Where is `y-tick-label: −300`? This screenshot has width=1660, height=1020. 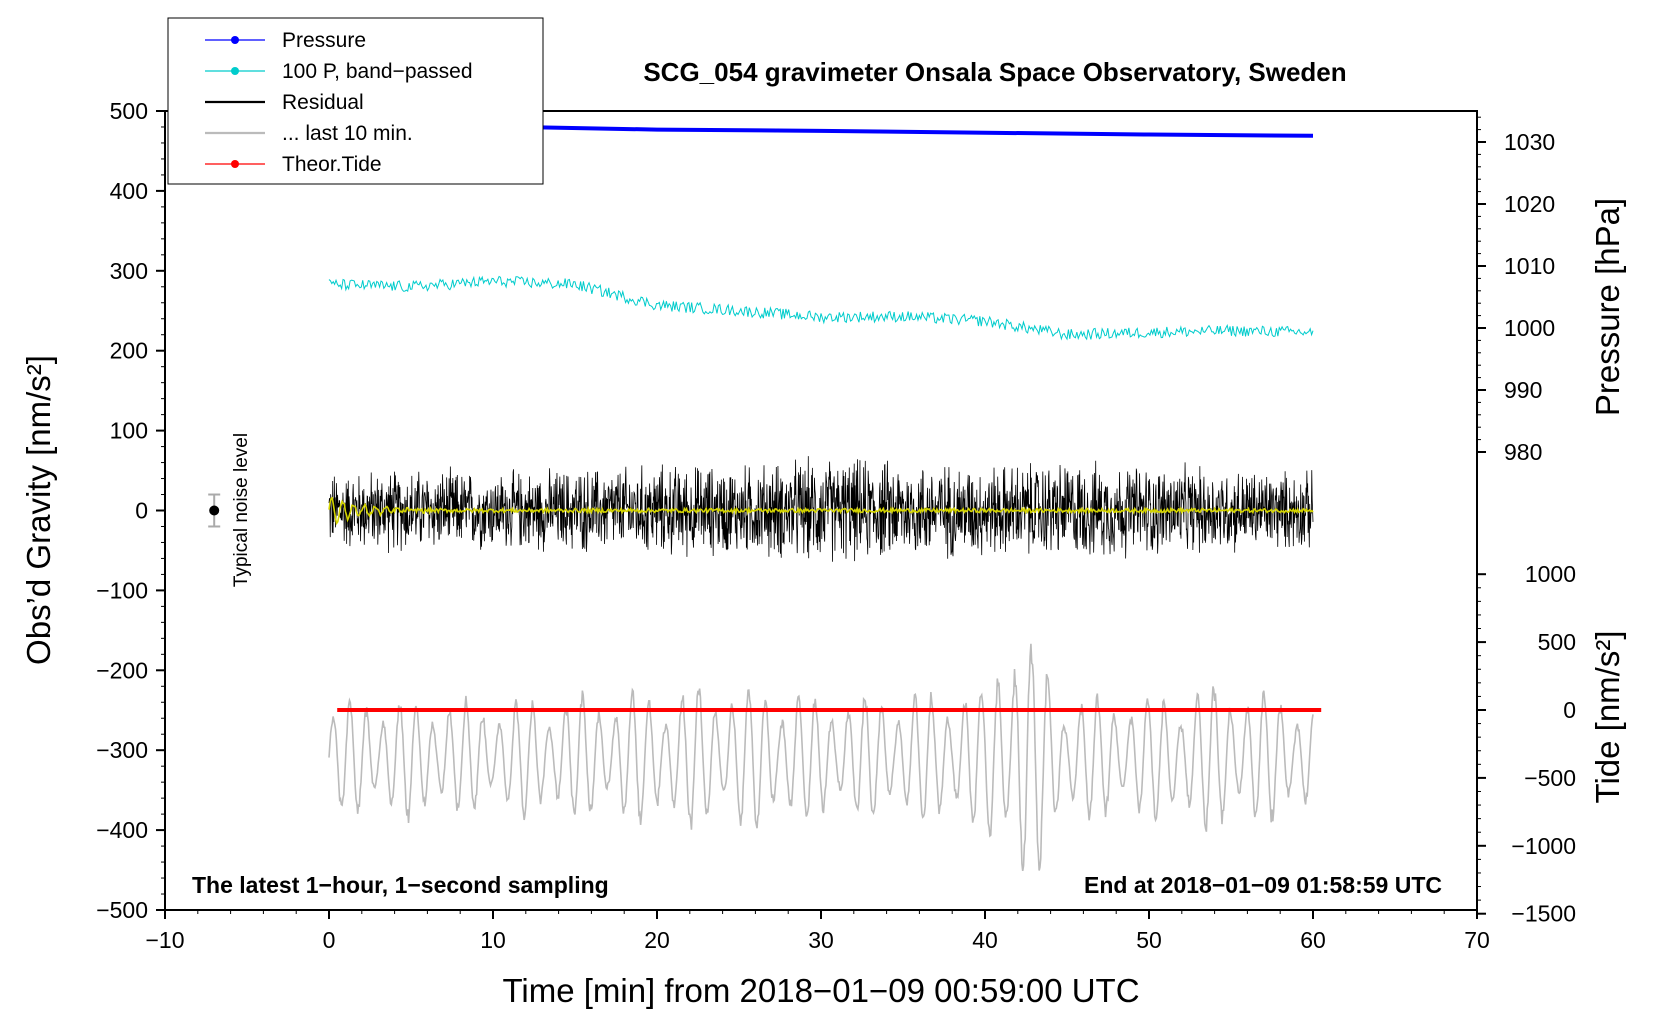 y-tick-label: −300 is located at coordinates (122, 750).